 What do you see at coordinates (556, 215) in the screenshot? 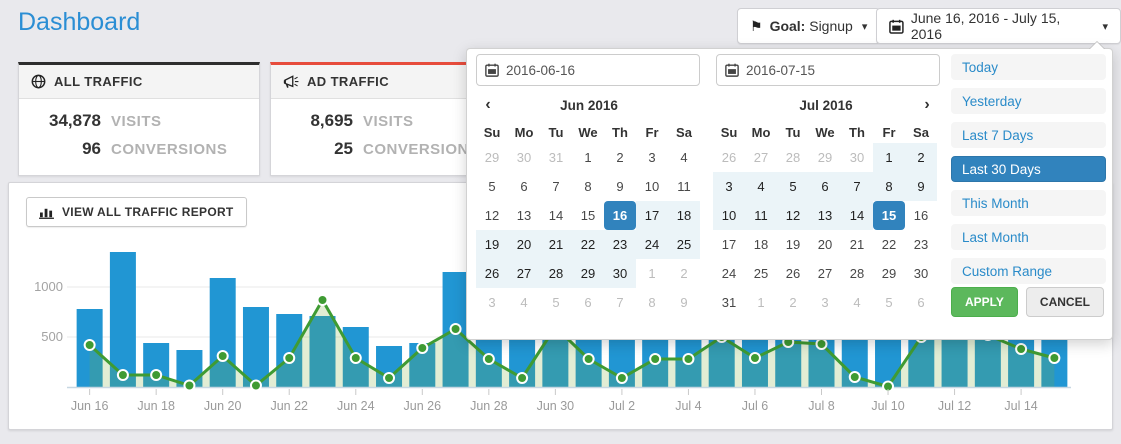
I see `day-cell: 14` at bounding box center [556, 215].